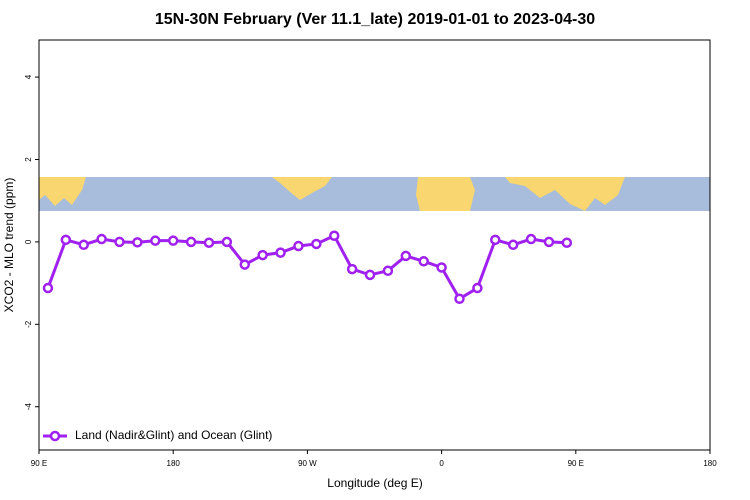 The width and height of the screenshot is (750, 500). I want to click on y-axis-label: XCO2 - MLO trend (ppm), so click(9, 245).